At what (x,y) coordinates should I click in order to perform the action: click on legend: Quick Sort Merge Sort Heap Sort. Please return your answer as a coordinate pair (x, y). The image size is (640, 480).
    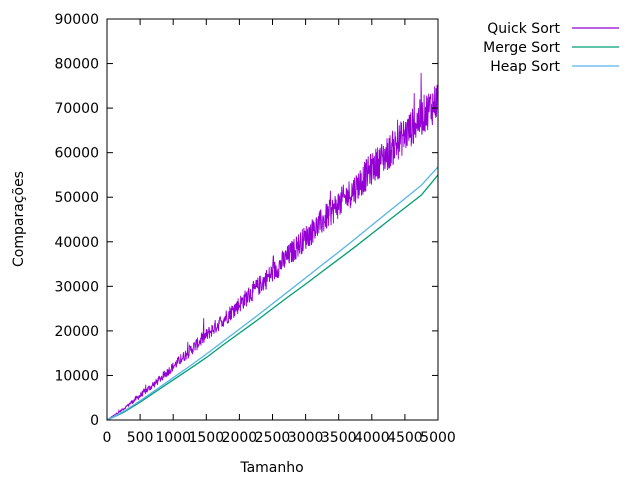
    Looking at the image, I should click on (551, 48).